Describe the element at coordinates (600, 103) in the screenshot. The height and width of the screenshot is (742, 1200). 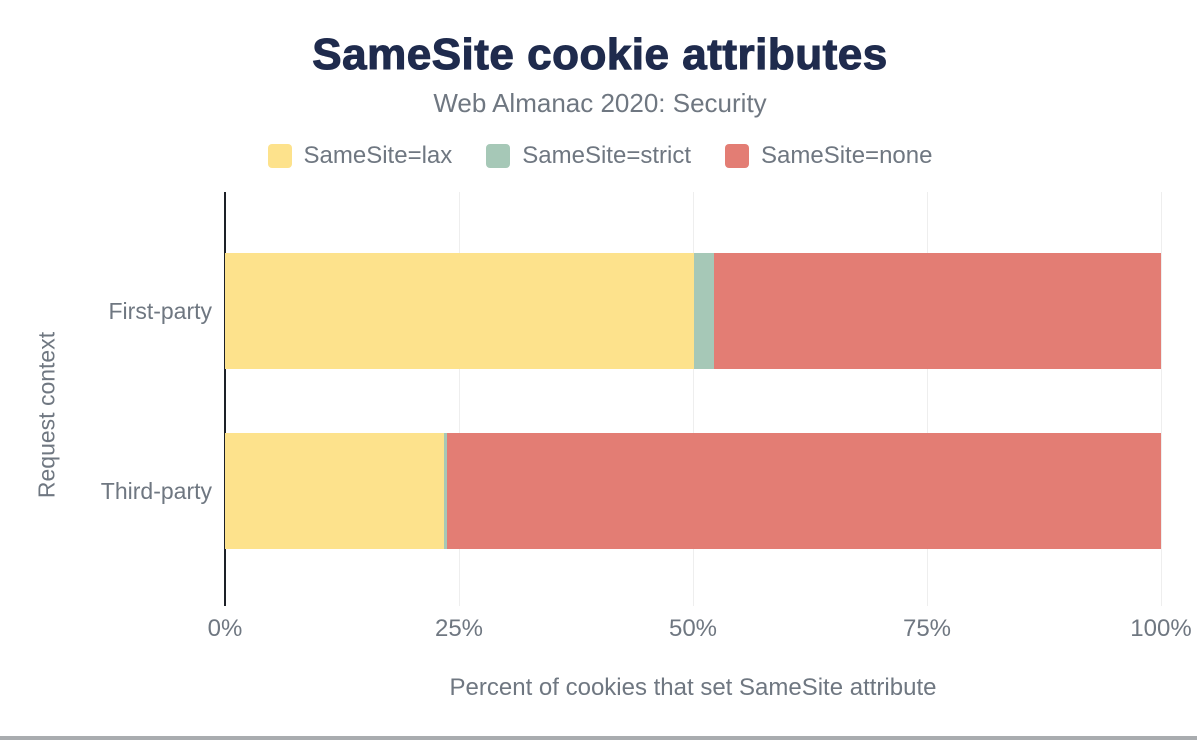
I see `chart-subtitle: Web Almanac 2020: Security` at that location.